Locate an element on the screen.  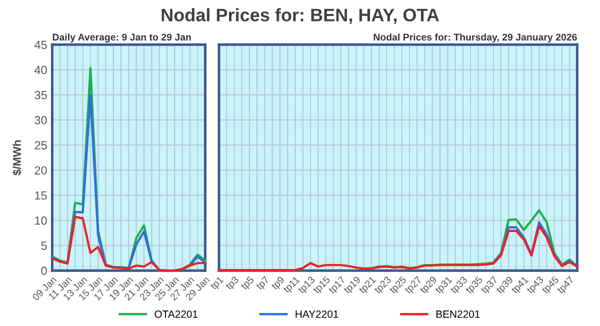
y-tick-label: 20 is located at coordinates (40, 170).